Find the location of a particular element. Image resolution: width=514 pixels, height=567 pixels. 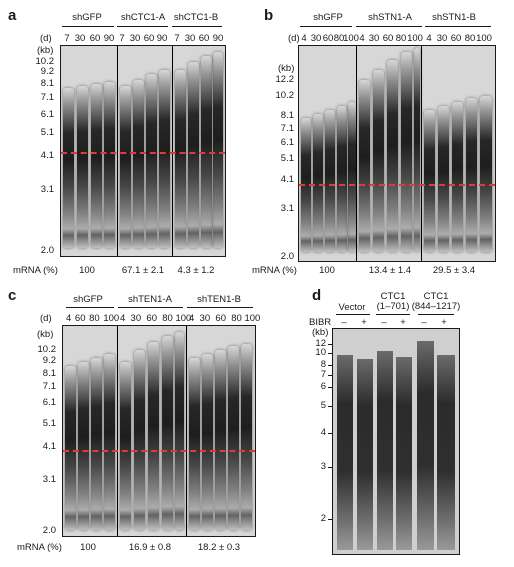

days-label-c: (d) is located at coordinates (46, 318).